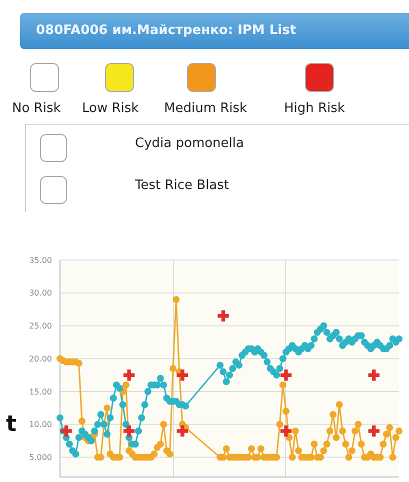 This screenshot has width=409, height=482. Describe the element at coordinates (40, 457) in the screenshot. I see `y-tick-label: 5.000` at that location.